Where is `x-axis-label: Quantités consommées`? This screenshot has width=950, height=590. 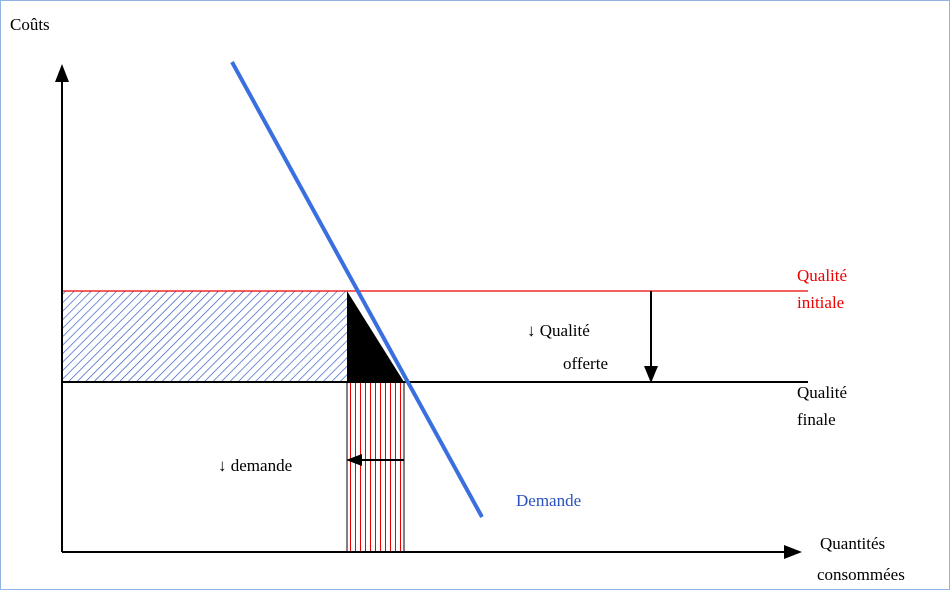
x-axis-label: Quantités consommées is located at coordinates (861, 559).